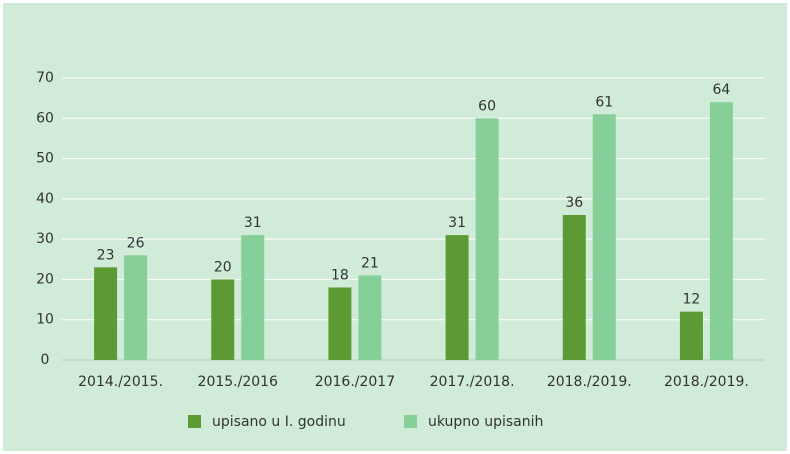 The image size is (790, 454). Describe the element at coordinates (45, 118) in the screenshot. I see `y-tick-label: 60` at that location.